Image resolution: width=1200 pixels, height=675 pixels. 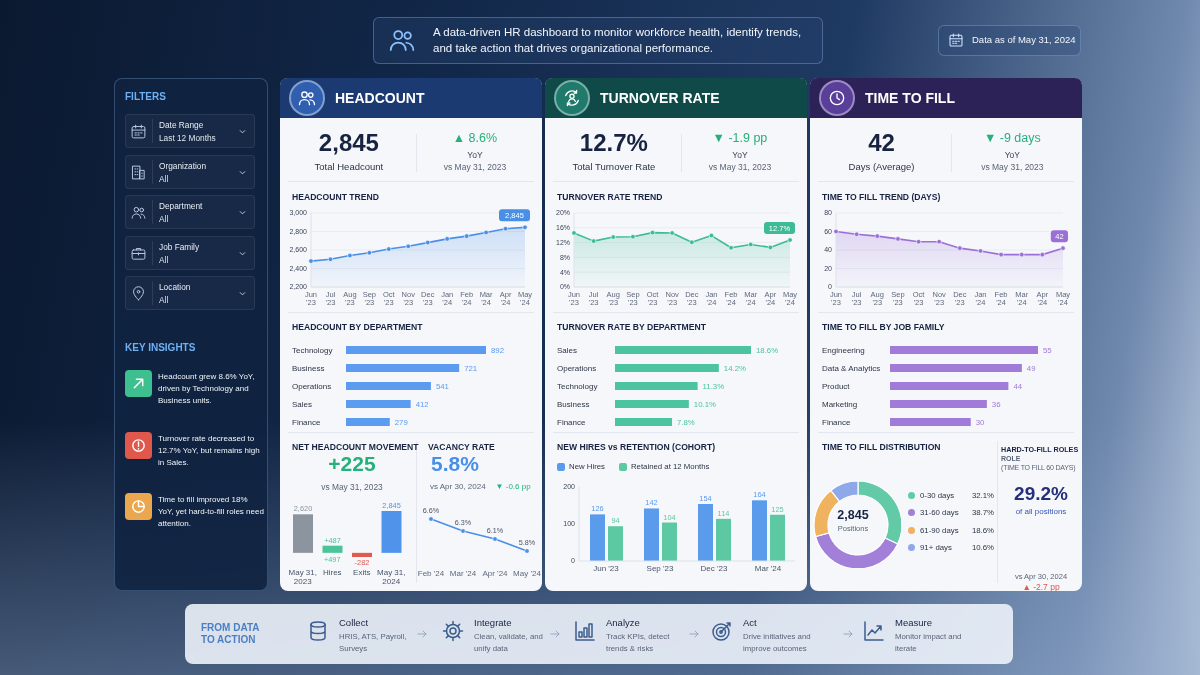 I want to click on chart-title: TURNOVER RATE TREND, so click(x=610, y=197).